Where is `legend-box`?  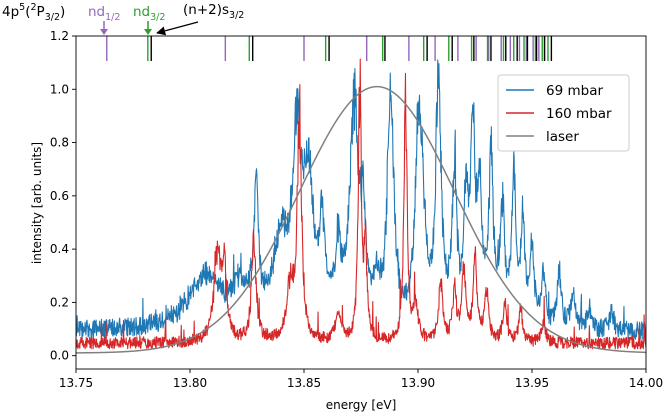
legend-box is located at coordinates (563, 113).